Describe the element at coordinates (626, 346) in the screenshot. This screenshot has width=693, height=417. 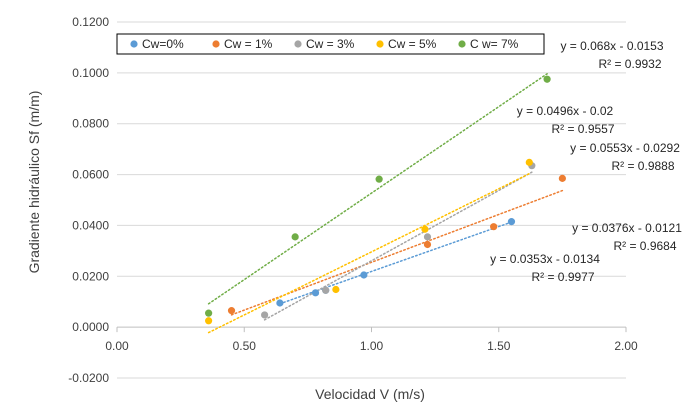
I see `x-tick-label: 2.00` at that location.